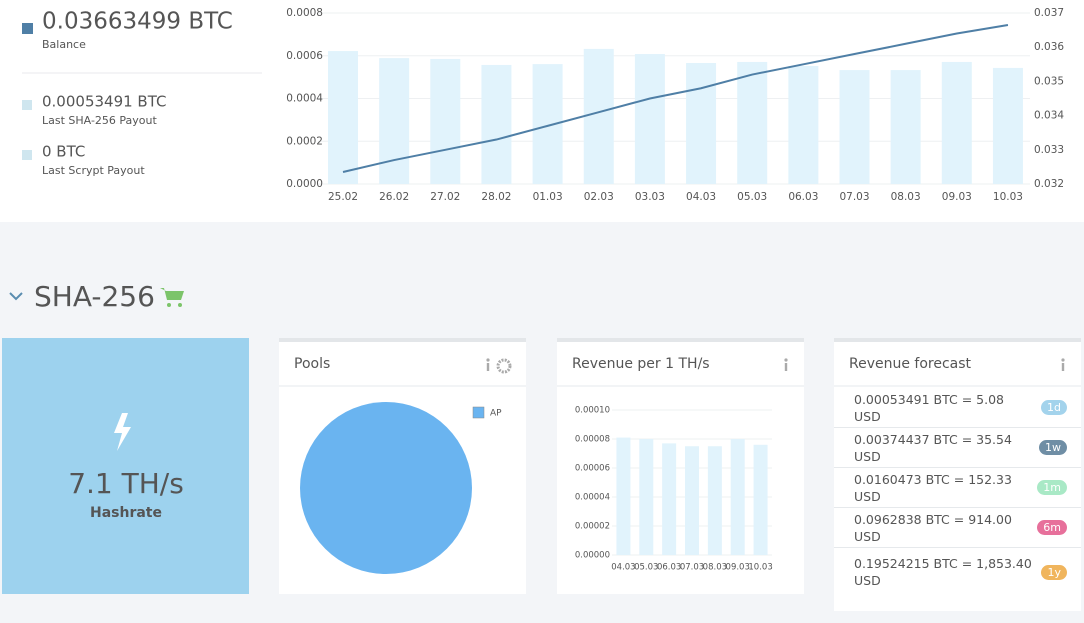 This screenshot has width=1084, height=623. I want to click on stat-value: 0 BTC, so click(63, 152).